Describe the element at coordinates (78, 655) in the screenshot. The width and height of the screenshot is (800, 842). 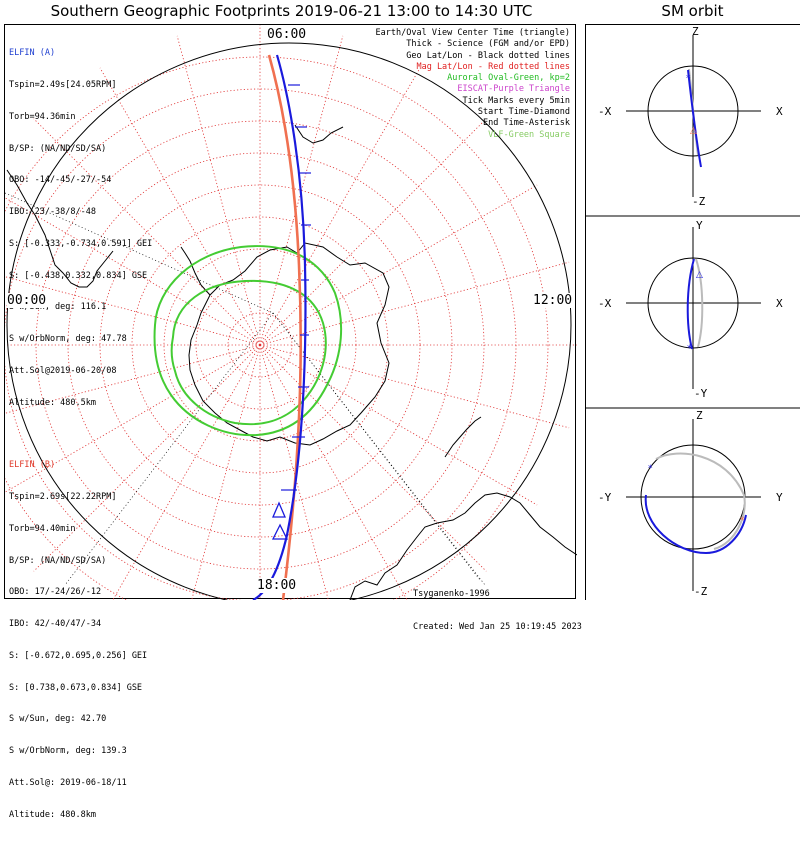
I see `elfin-b-line: S: [-0.672,0.695,0.256] GEI` at that location.